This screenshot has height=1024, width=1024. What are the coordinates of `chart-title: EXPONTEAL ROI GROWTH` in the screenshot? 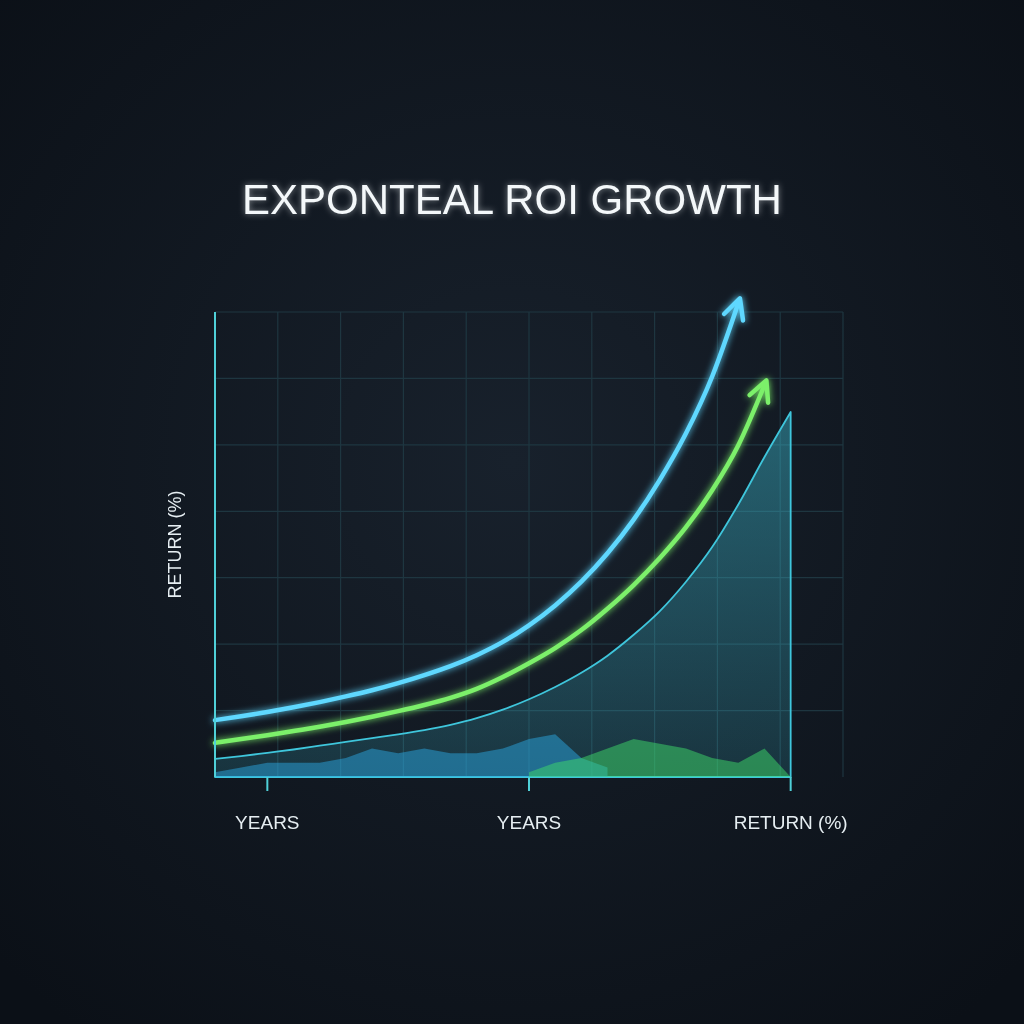 It's located at (512, 199).